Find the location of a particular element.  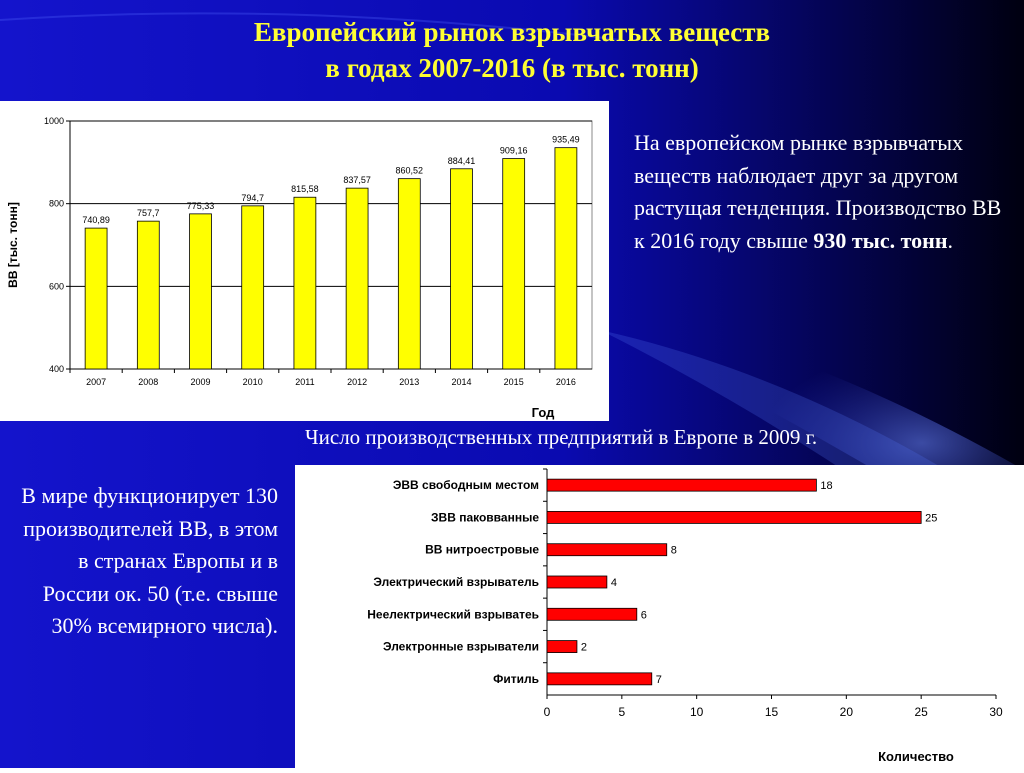

x-tick-label: 15 is located at coordinates (772, 712).